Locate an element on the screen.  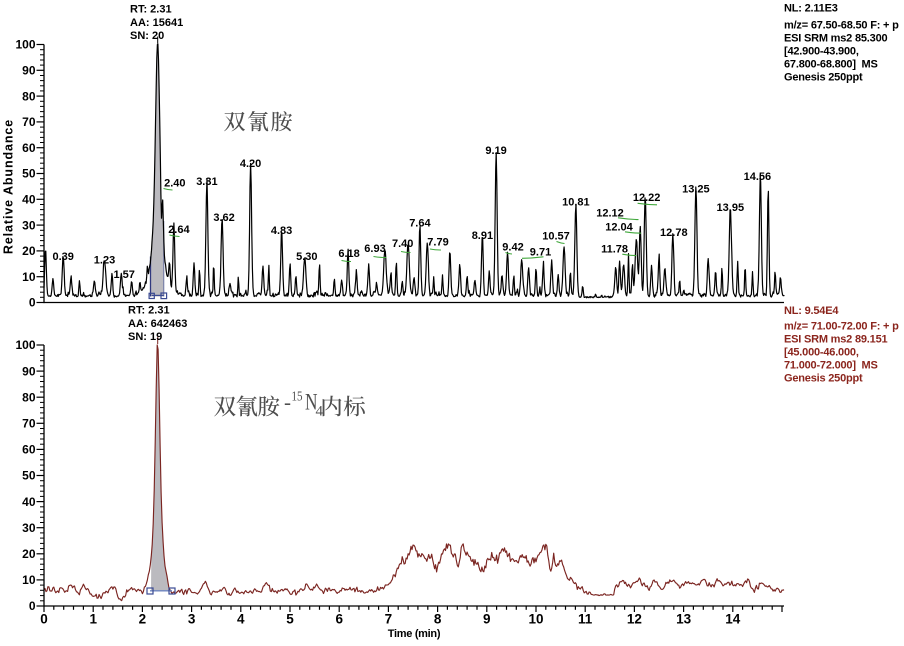
svg-text: 12.12 is located at coordinates (610, 213).